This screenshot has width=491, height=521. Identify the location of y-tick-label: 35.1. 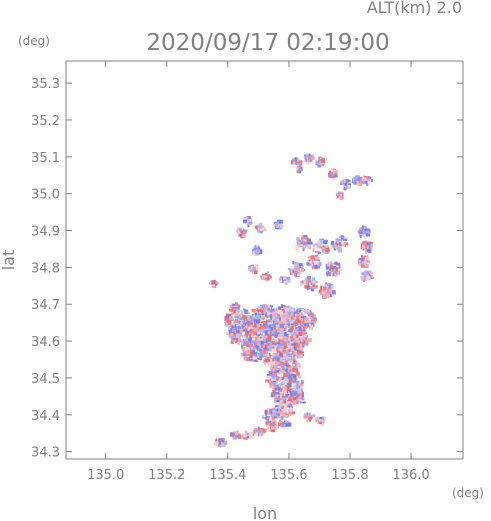
(45, 158).